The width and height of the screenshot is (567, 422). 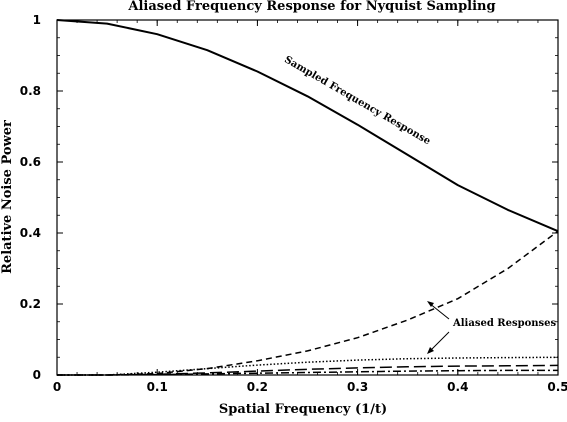 What do you see at coordinates (30, 91) in the screenshot?
I see `y-tick-label: 0.8` at bounding box center [30, 91].